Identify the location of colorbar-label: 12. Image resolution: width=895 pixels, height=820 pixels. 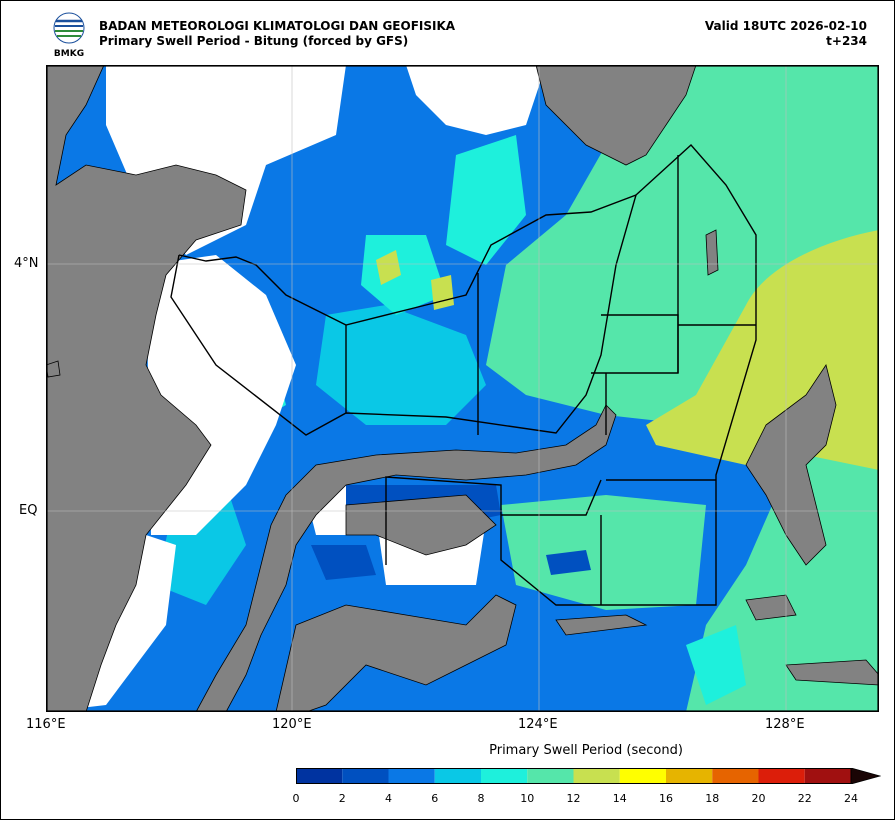
(573, 798).